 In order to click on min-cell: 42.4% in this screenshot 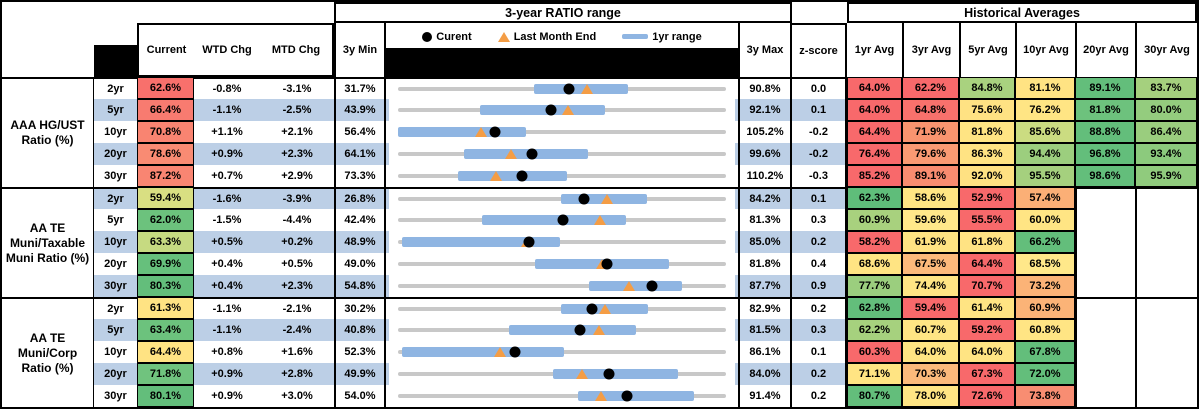, I will do `click(360, 220)`.